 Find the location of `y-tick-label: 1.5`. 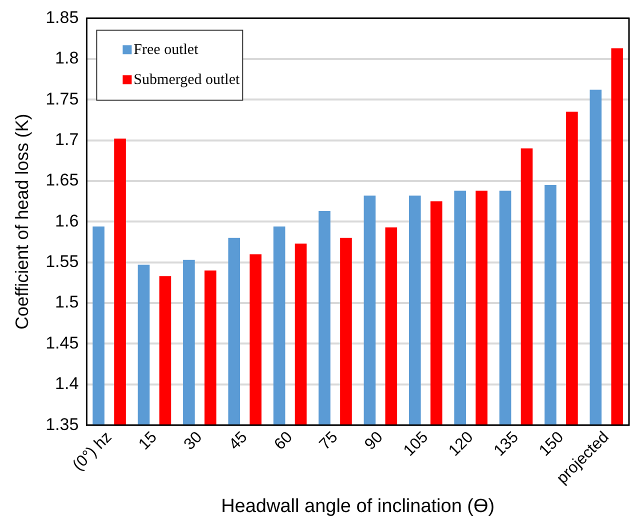

y-tick-label: 1.5 is located at coordinates (67, 302).